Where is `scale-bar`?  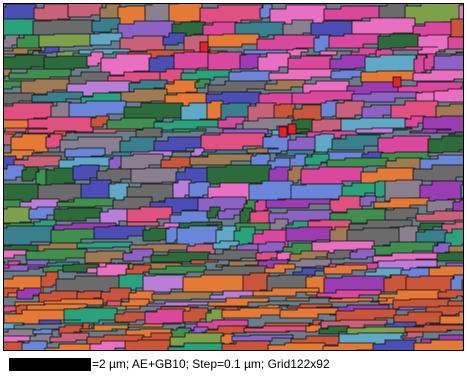
scale-bar is located at coordinates (50, 364).